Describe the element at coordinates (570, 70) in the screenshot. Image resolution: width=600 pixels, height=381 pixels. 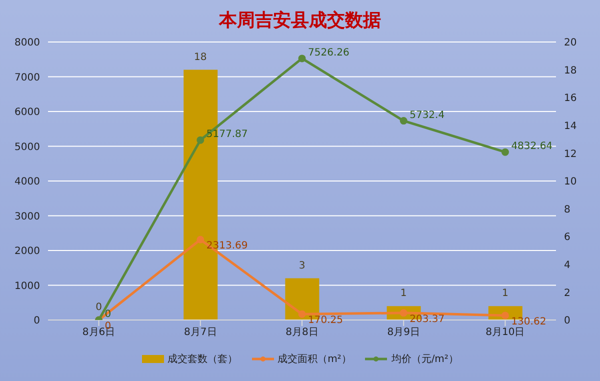
I see `y2-tick-label: 18` at that location.